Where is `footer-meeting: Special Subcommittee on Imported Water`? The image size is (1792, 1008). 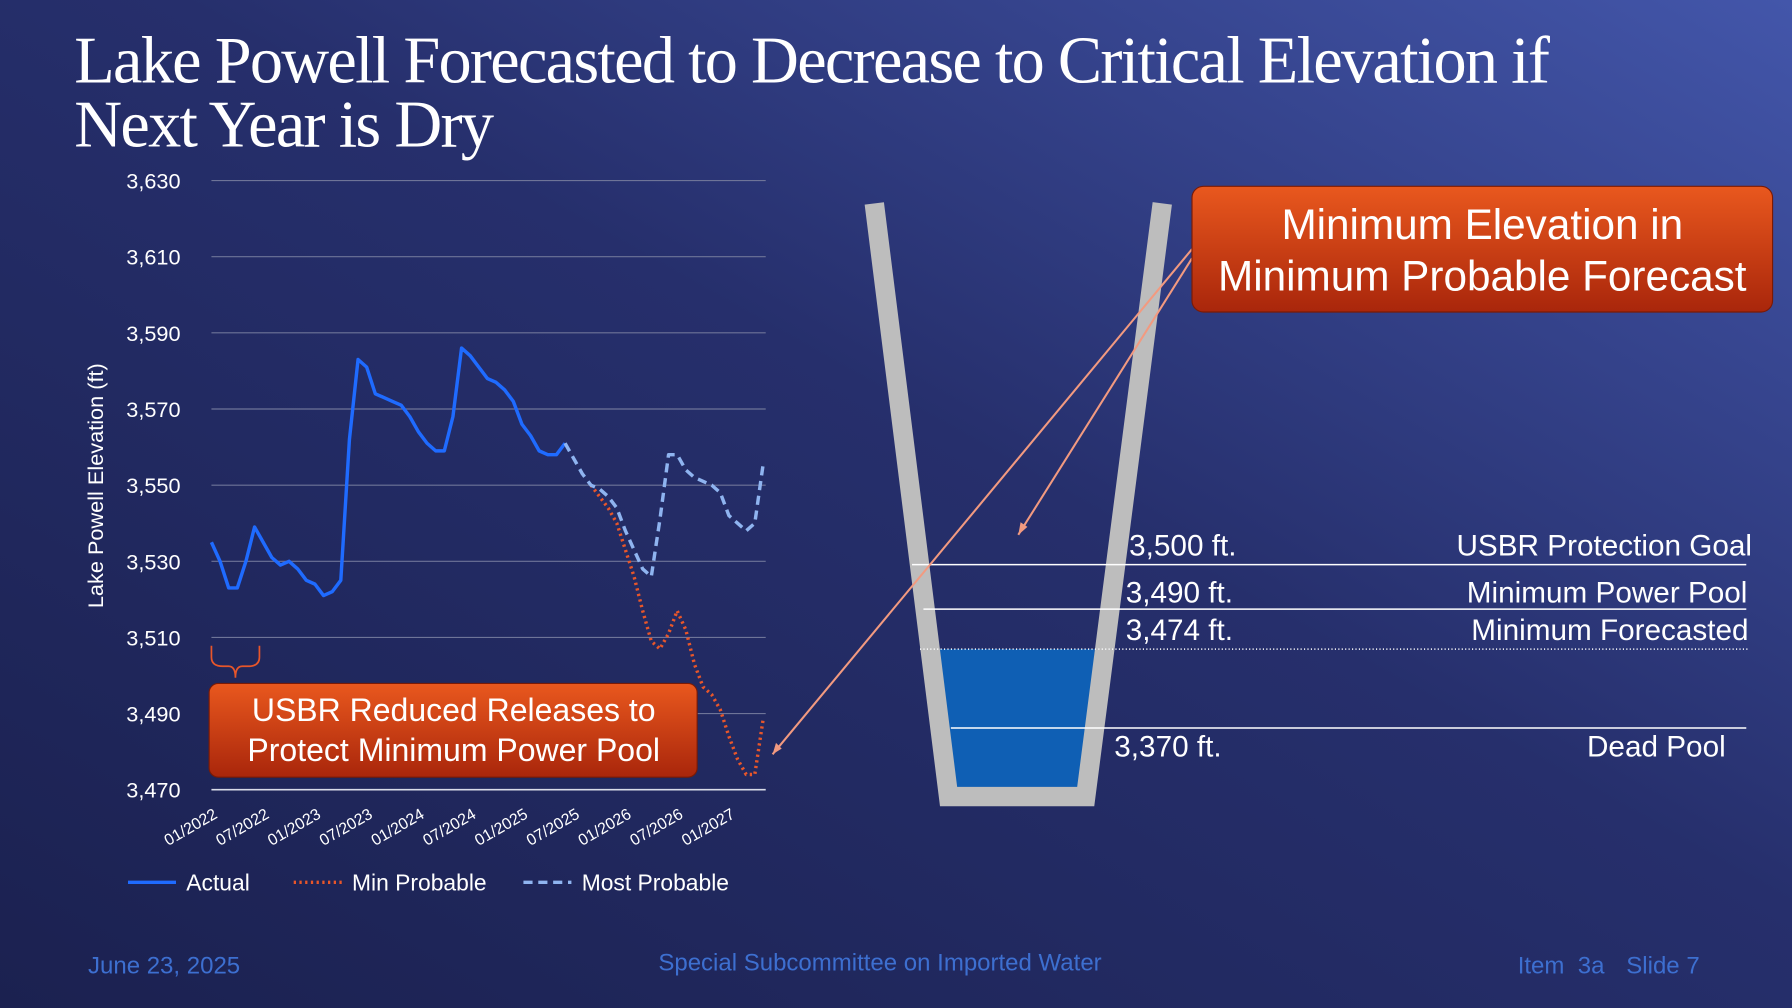
footer-meeting: Special Subcommittee on Imported Water is located at coordinates (879, 962).